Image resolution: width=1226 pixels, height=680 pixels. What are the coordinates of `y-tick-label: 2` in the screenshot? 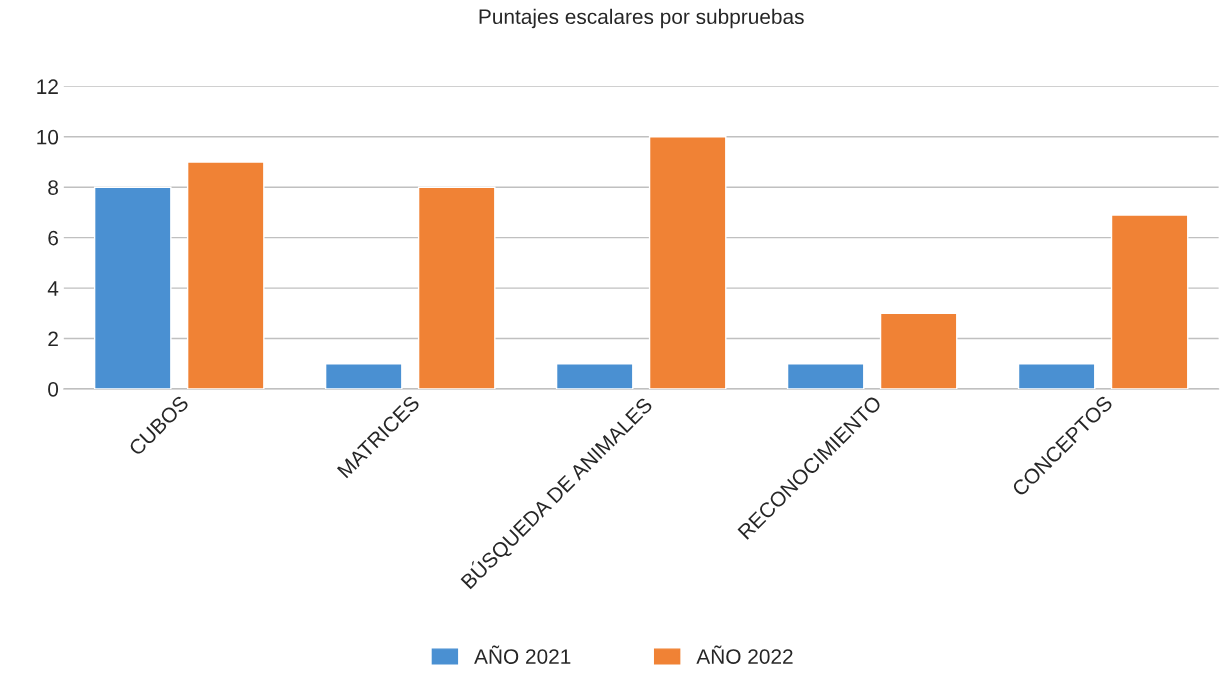 It's located at (53, 339).